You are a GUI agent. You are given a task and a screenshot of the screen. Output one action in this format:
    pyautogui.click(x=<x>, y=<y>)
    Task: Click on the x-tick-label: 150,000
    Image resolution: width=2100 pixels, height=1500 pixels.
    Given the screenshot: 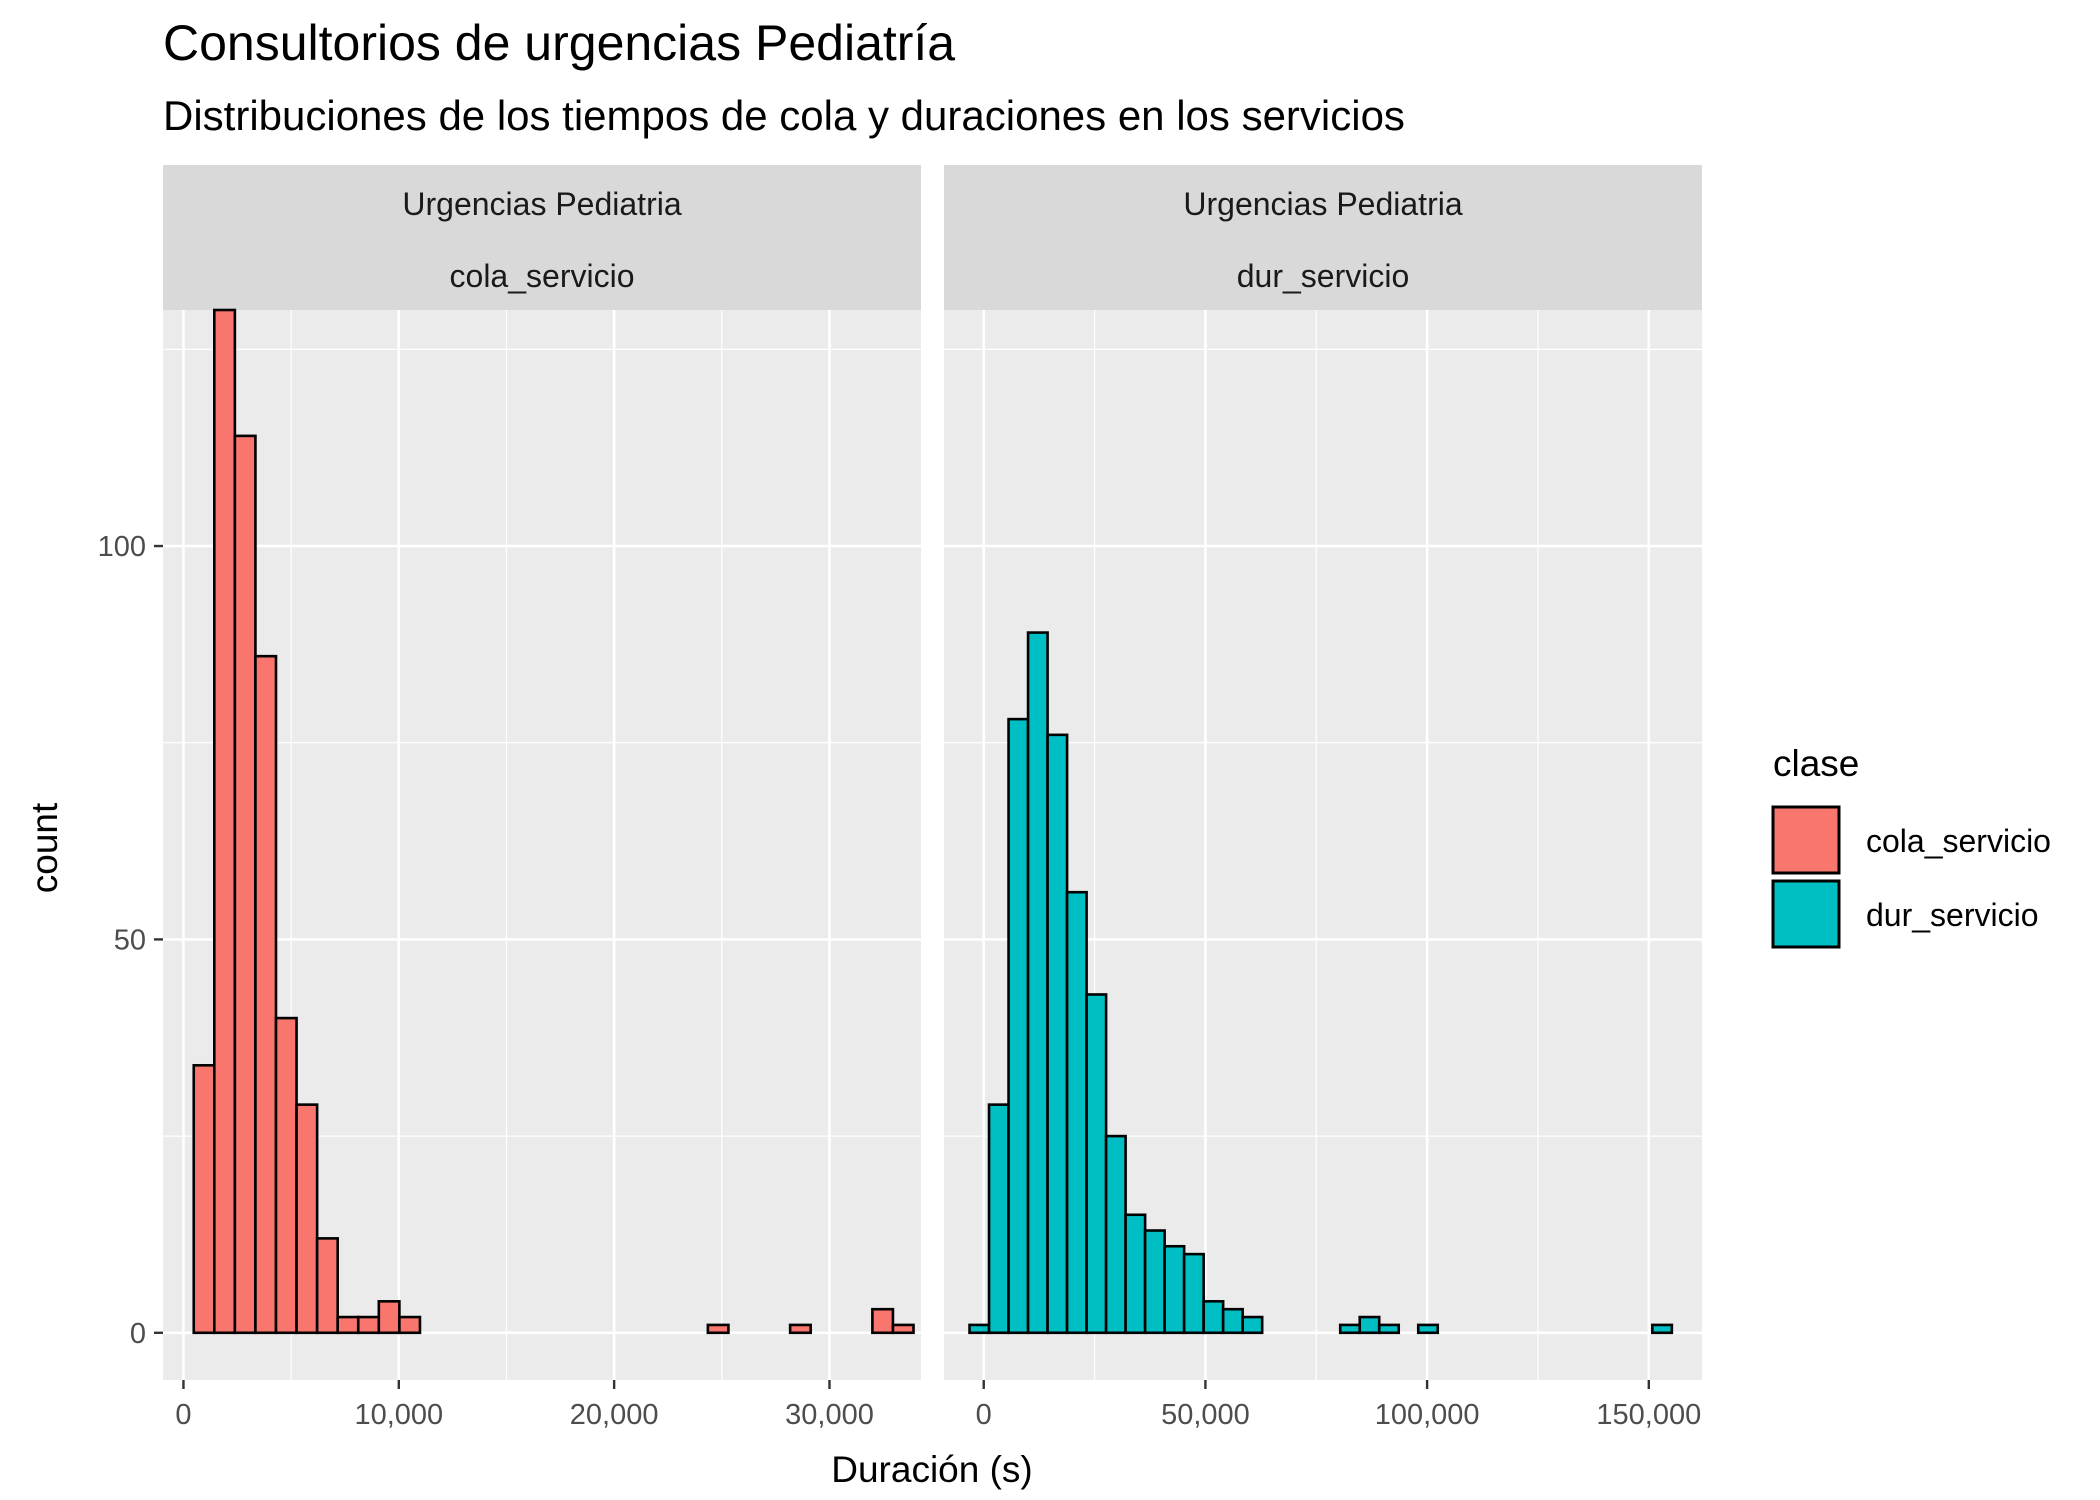 What is the action you would take?
    pyautogui.click(x=1648, y=1415)
    